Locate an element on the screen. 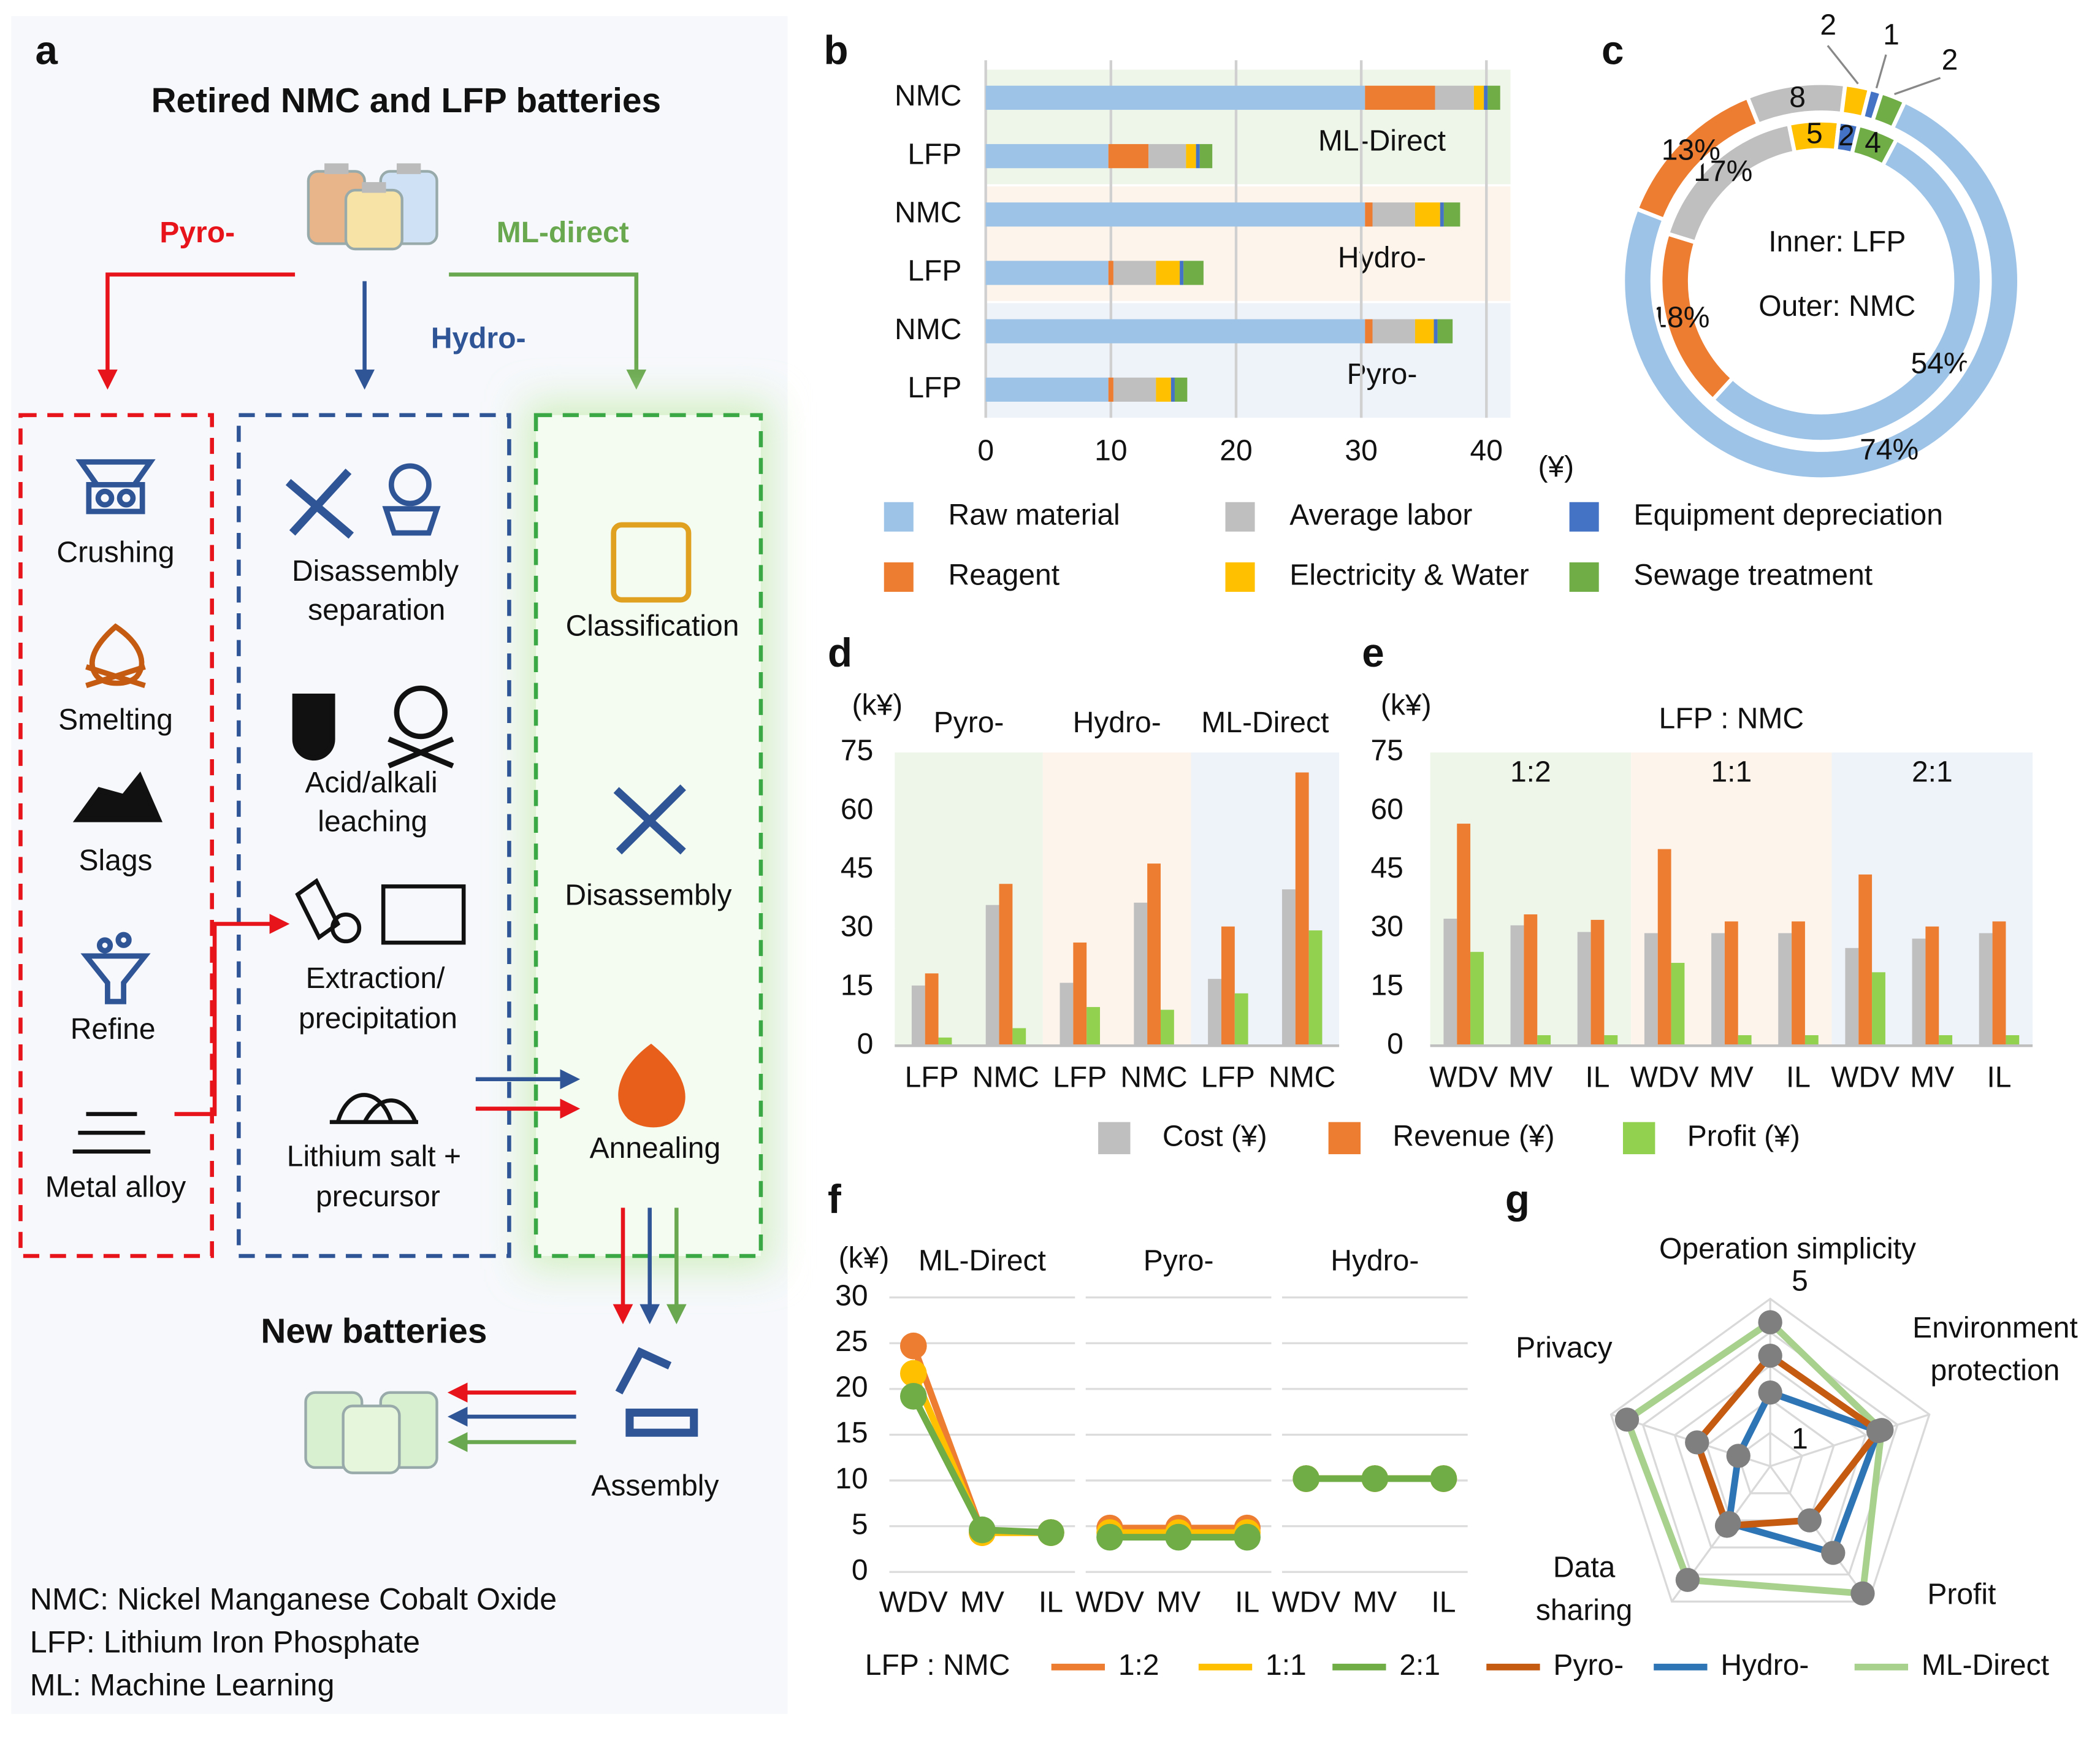 The width and height of the screenshot is (2100, 1738). legend-label: Electricity & Water is located at coordinates (1409, 575).